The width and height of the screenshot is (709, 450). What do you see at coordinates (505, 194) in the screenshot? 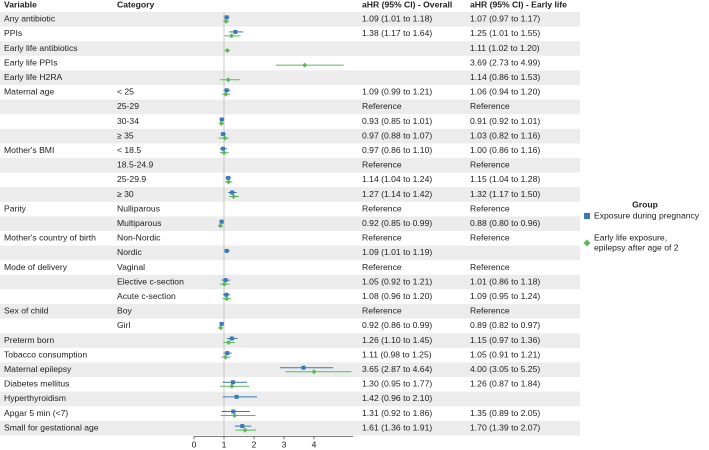
I see `early-value: 1.32 (1.17 to 1.50)` at bounding box center [505, 194].